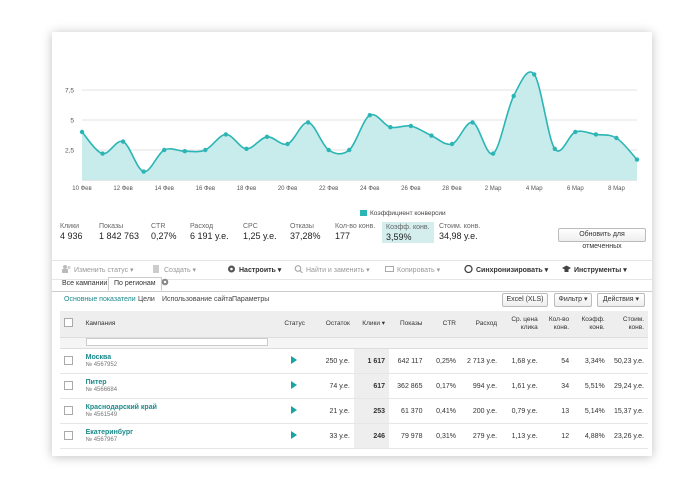  I want to click on stat-conversion-cost: Стоим. конв. 34,98 у.е., so click(459, 231).